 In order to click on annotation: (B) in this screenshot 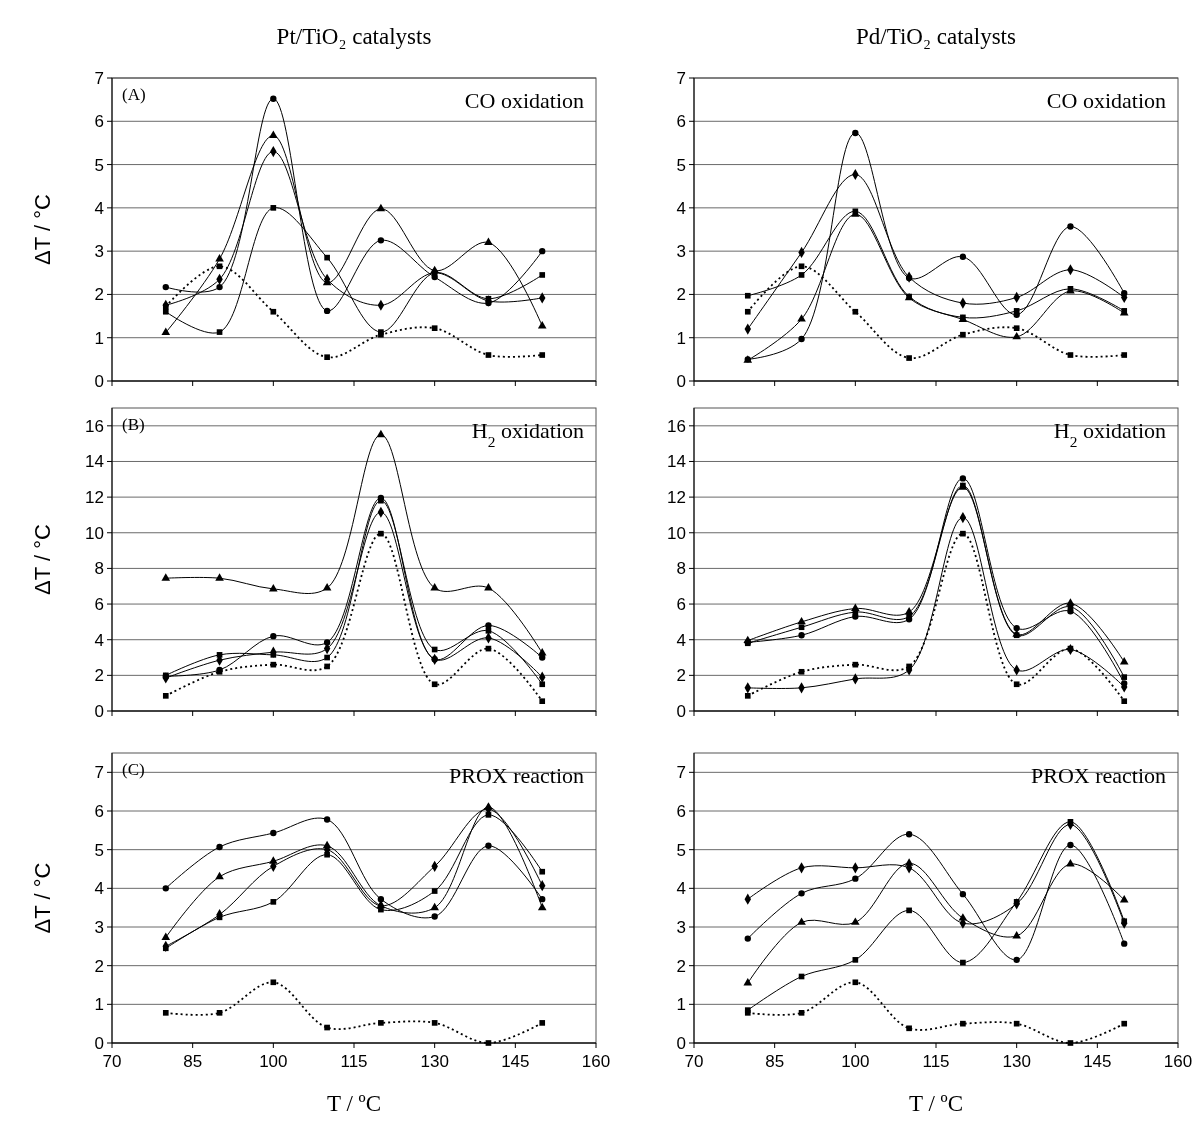, I will do `click(133, 424)`.